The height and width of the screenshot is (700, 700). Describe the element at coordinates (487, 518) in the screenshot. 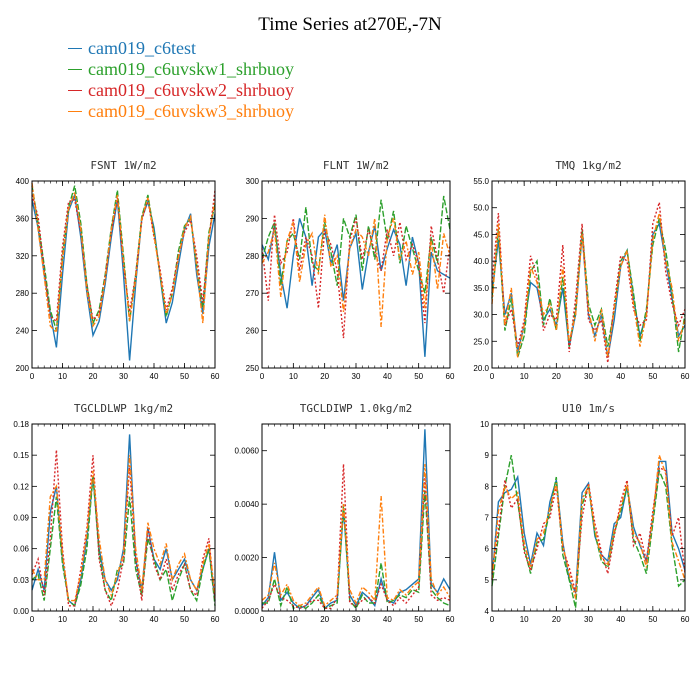

I see `y-tick-label: 7` at that location.